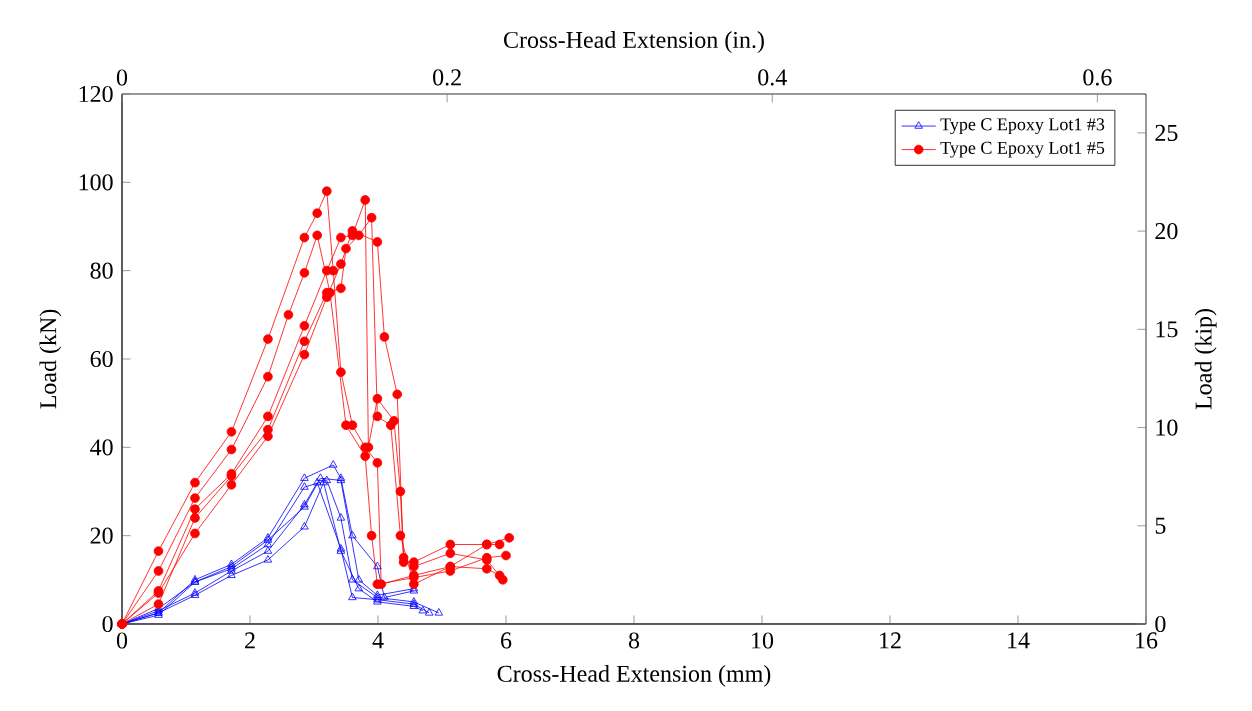 The image size is (1252, 711). Describe the element at coordinates (107, 624) in the screenshot. I see `y-tick-label: 0` at that location.